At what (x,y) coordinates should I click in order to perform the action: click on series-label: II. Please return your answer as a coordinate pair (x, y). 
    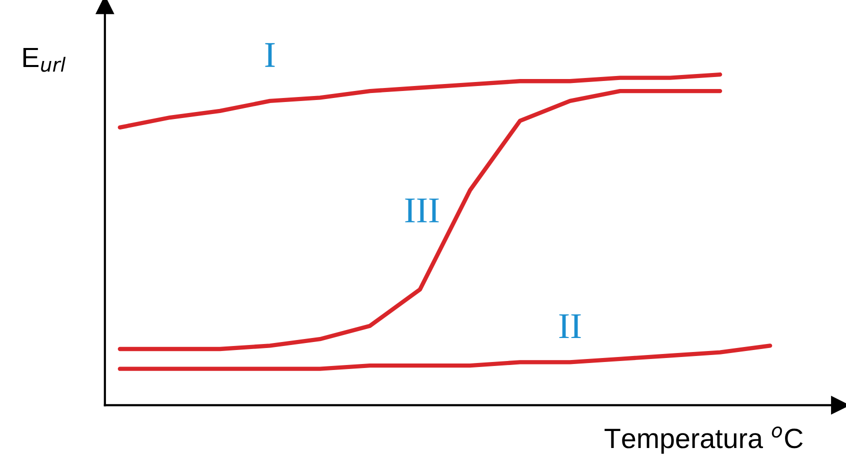
    Looking at the image, I should click on (570, 326).